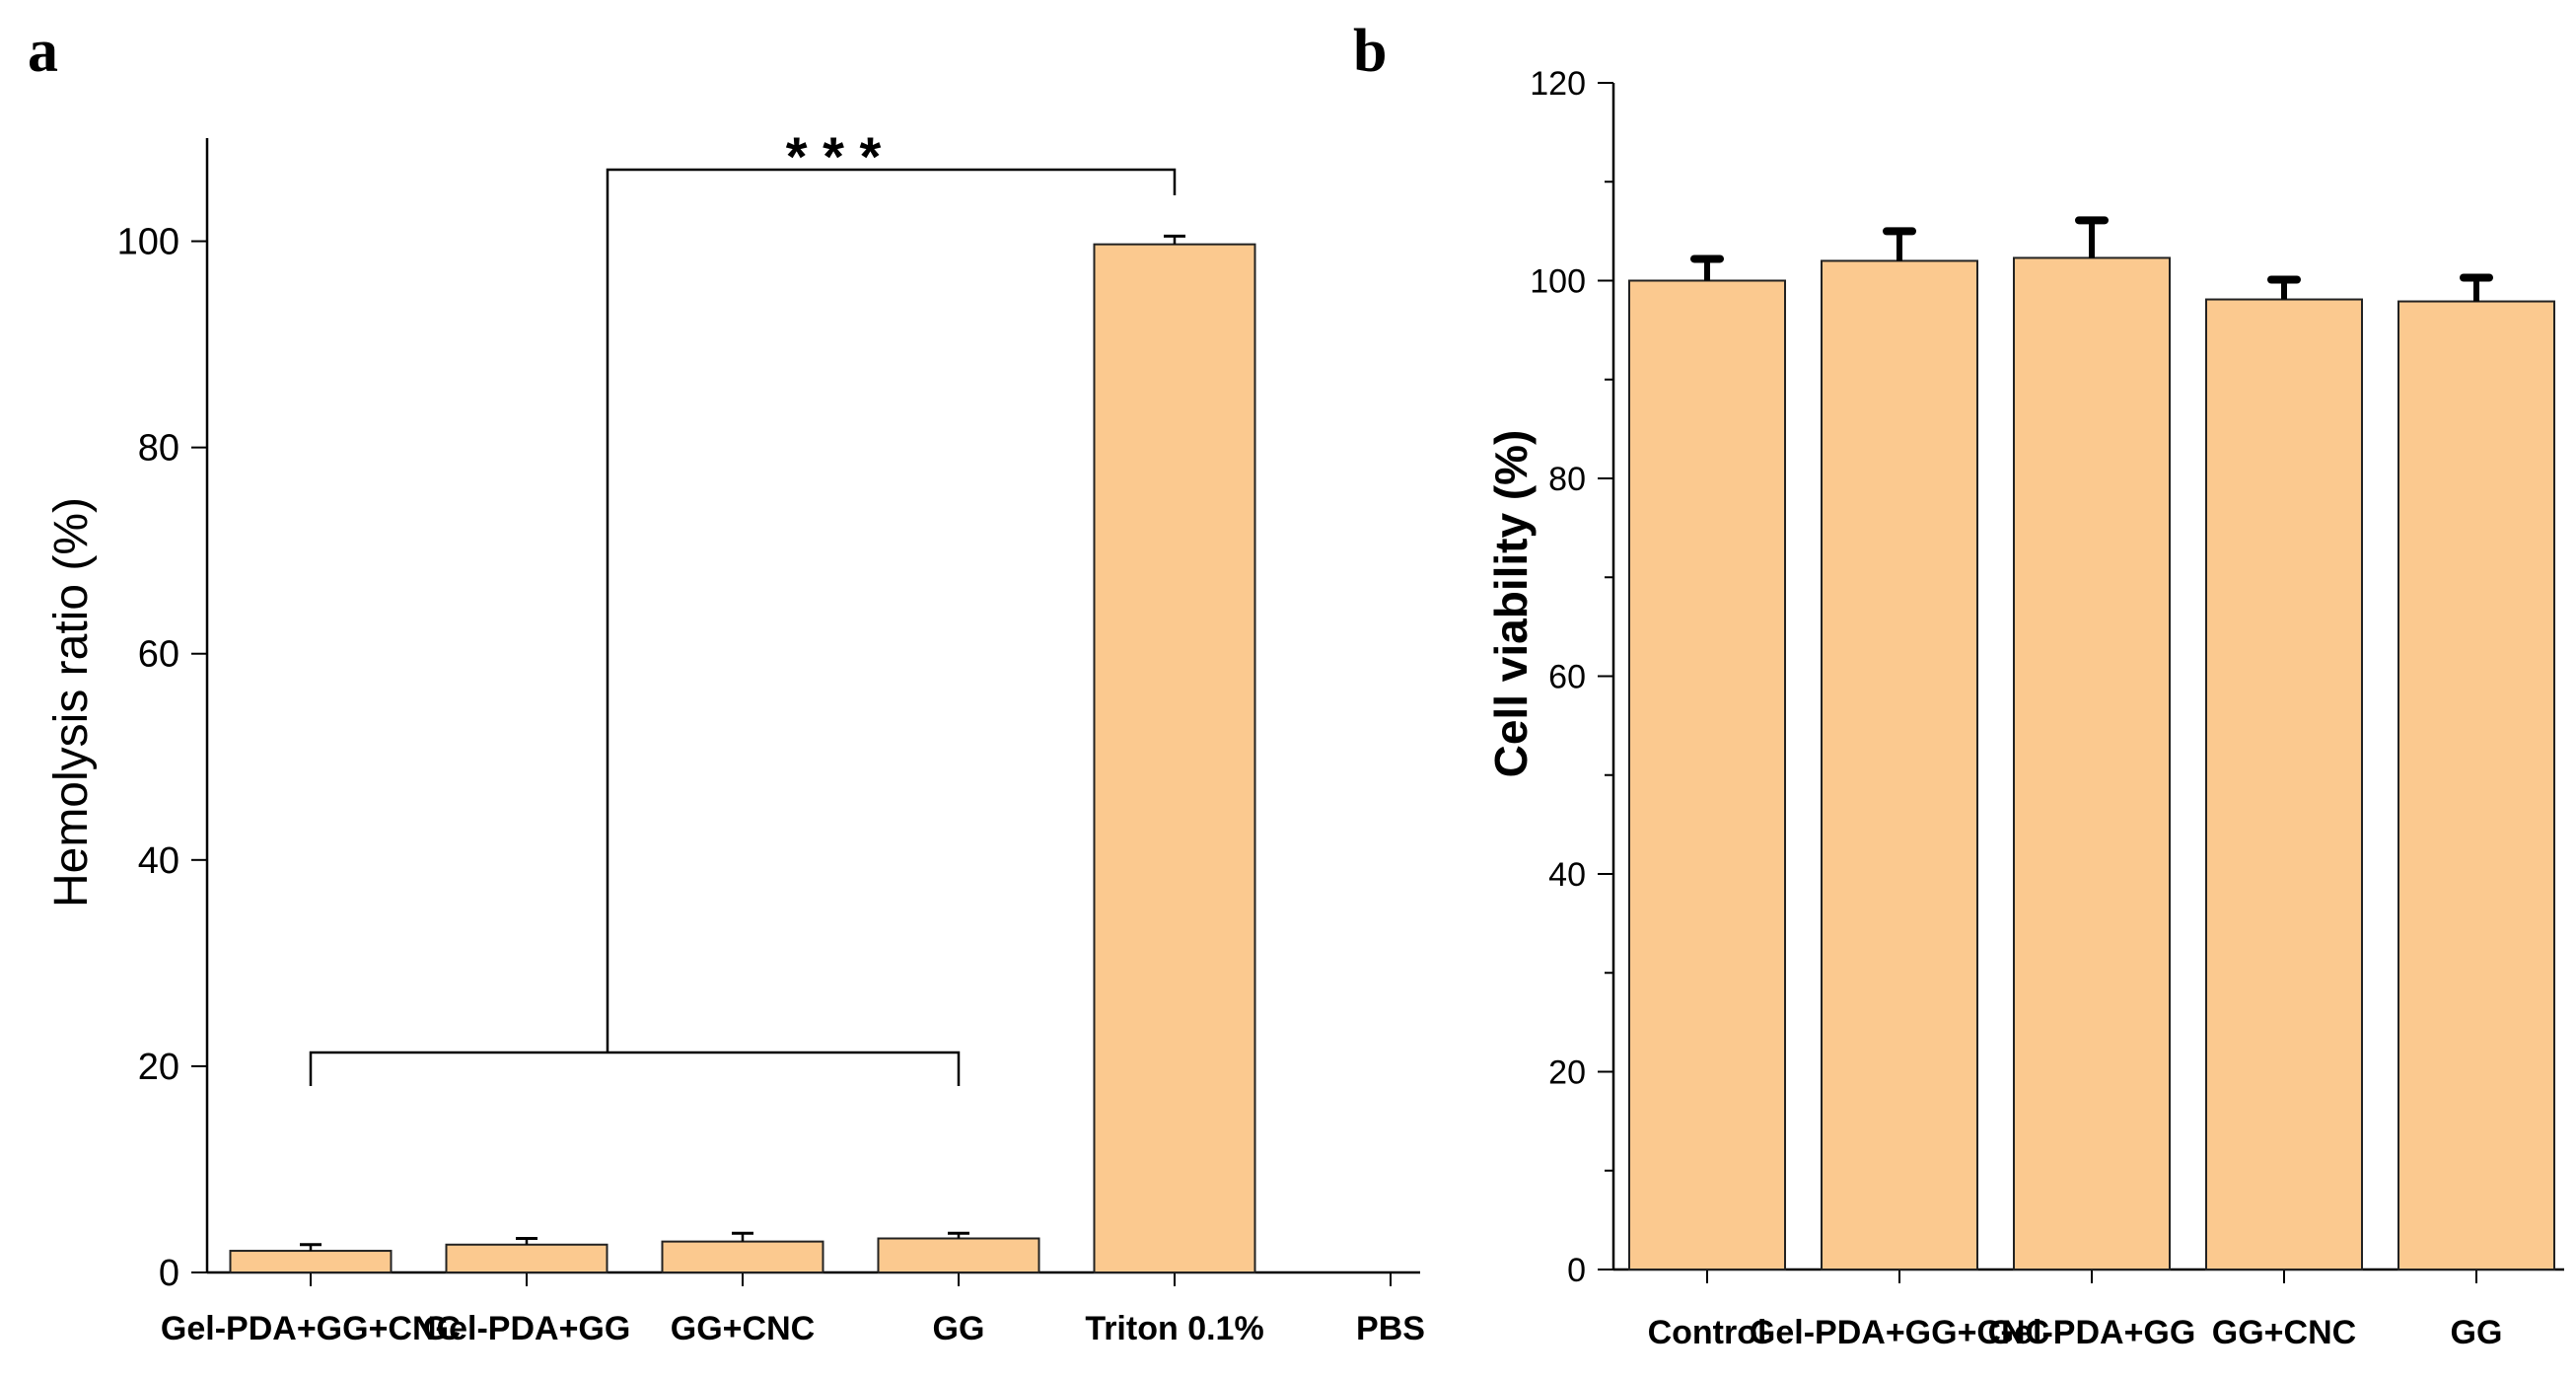 Image resolution: width=2576 pixels, height=1379 pixels. What do you see at coordinates (1390, 1328) in the screenshot?
I see `x-tick-label: PBS` at bounding box center [1390, 1328].